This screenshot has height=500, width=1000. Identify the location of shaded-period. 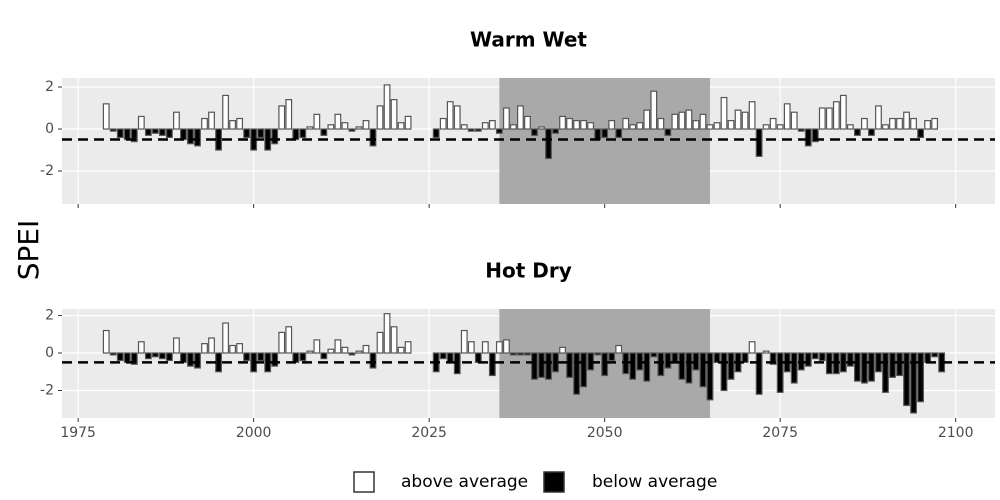
(604, 141).